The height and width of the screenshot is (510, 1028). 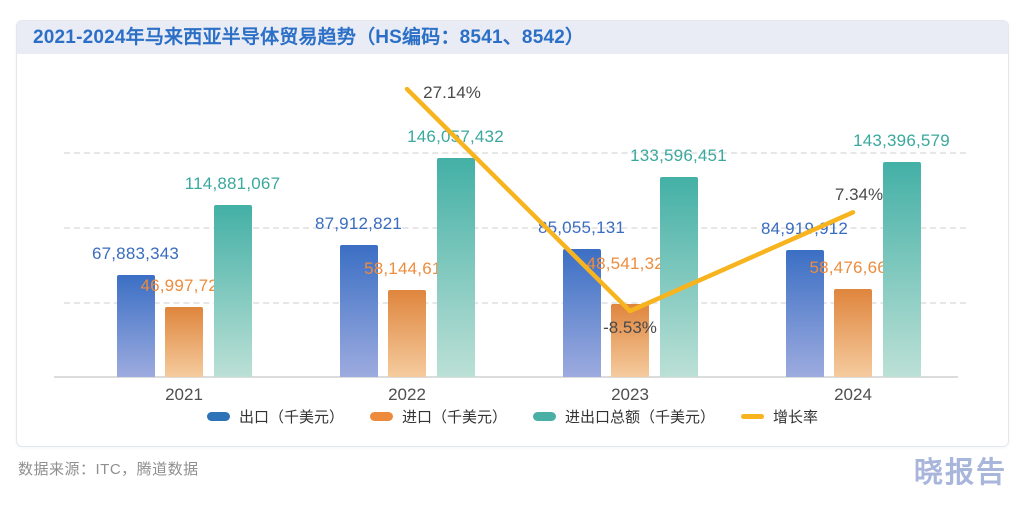 I want to click on legend-marker-export-icon, so click(x=218, y=416).